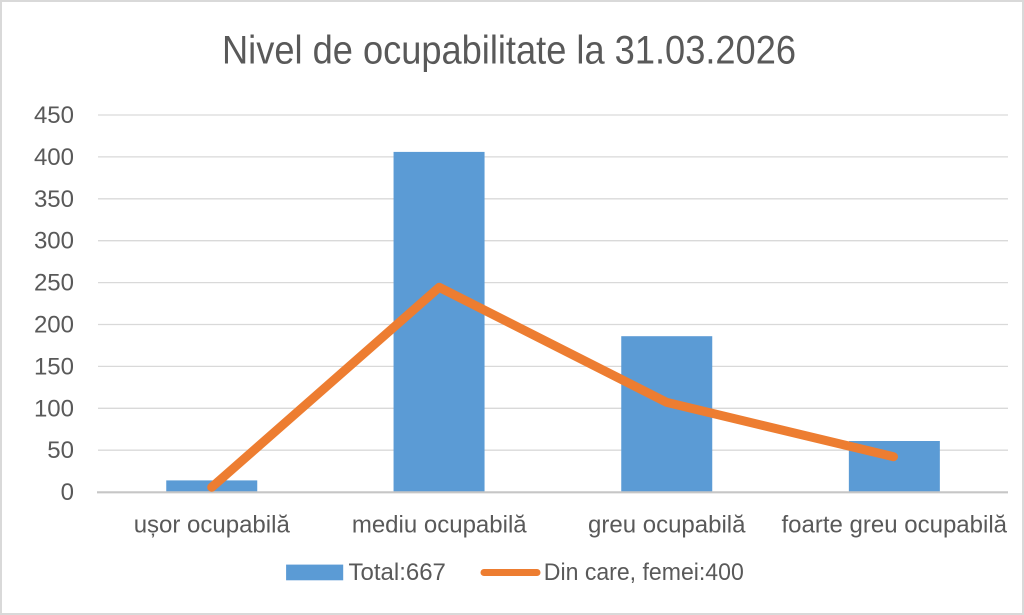 The height and width of the screenshot is (615, 1024). I want to click on svg-text:Nivel de ocupabilitate la 31.0: Nivel de ocupabilitate la 31.03.2026, so click(509, 50).